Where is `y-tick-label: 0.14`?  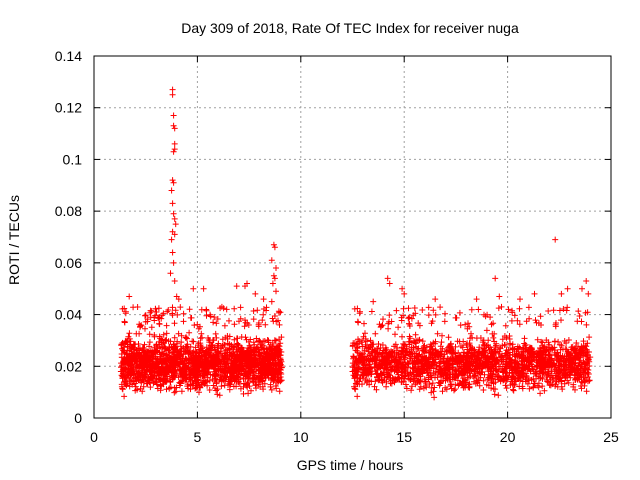
y-tick-label: 0.14 is located at coordinates (68, 56).